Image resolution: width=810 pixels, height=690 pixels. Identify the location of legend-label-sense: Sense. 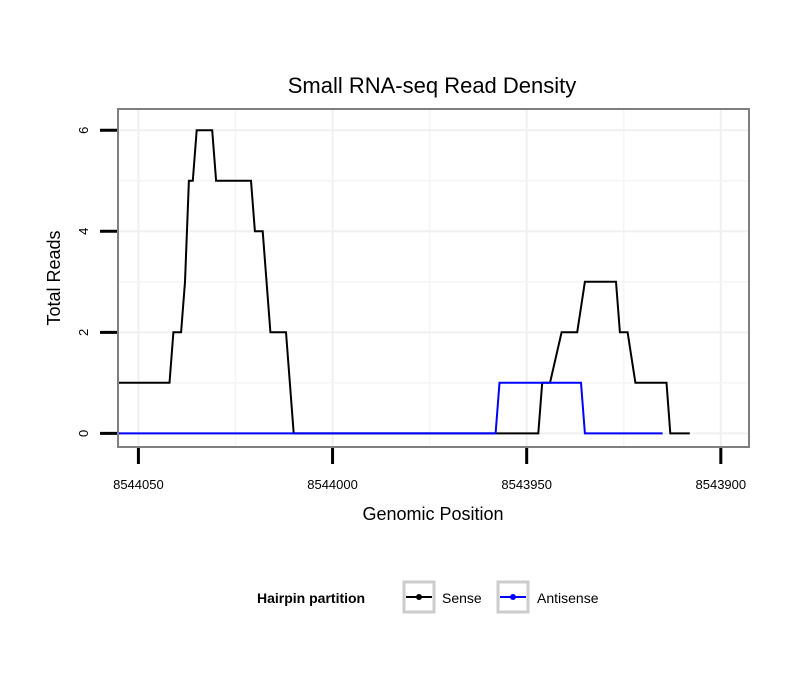
(462, 598).